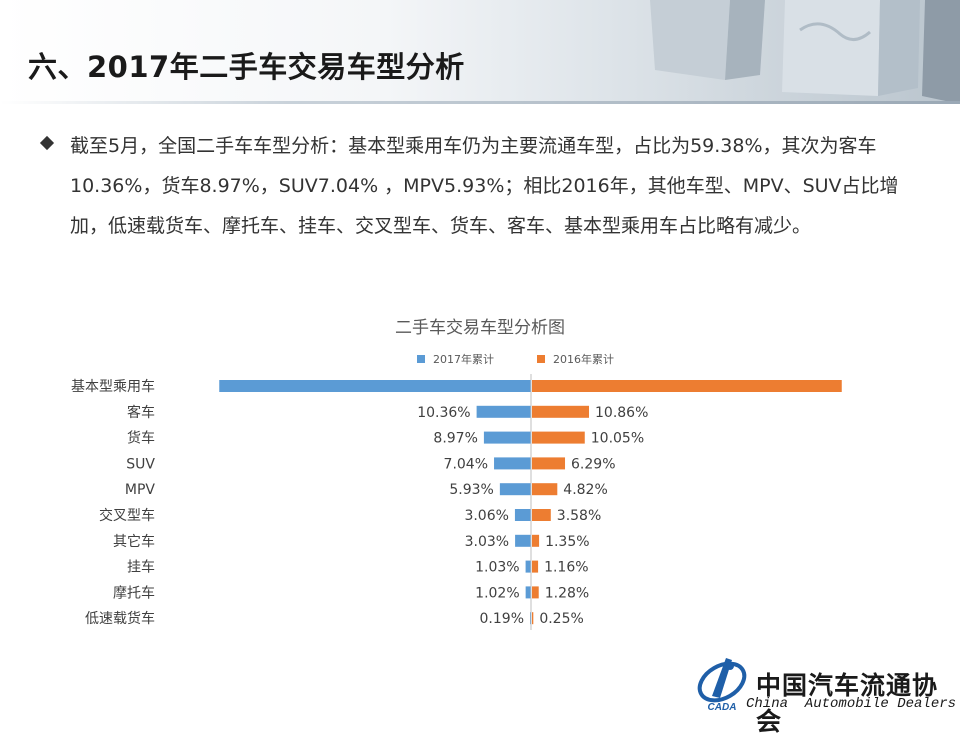 The height and width of the screenshot is (738, 960). I want to click on category-label: 挂车, so click(141, 567).